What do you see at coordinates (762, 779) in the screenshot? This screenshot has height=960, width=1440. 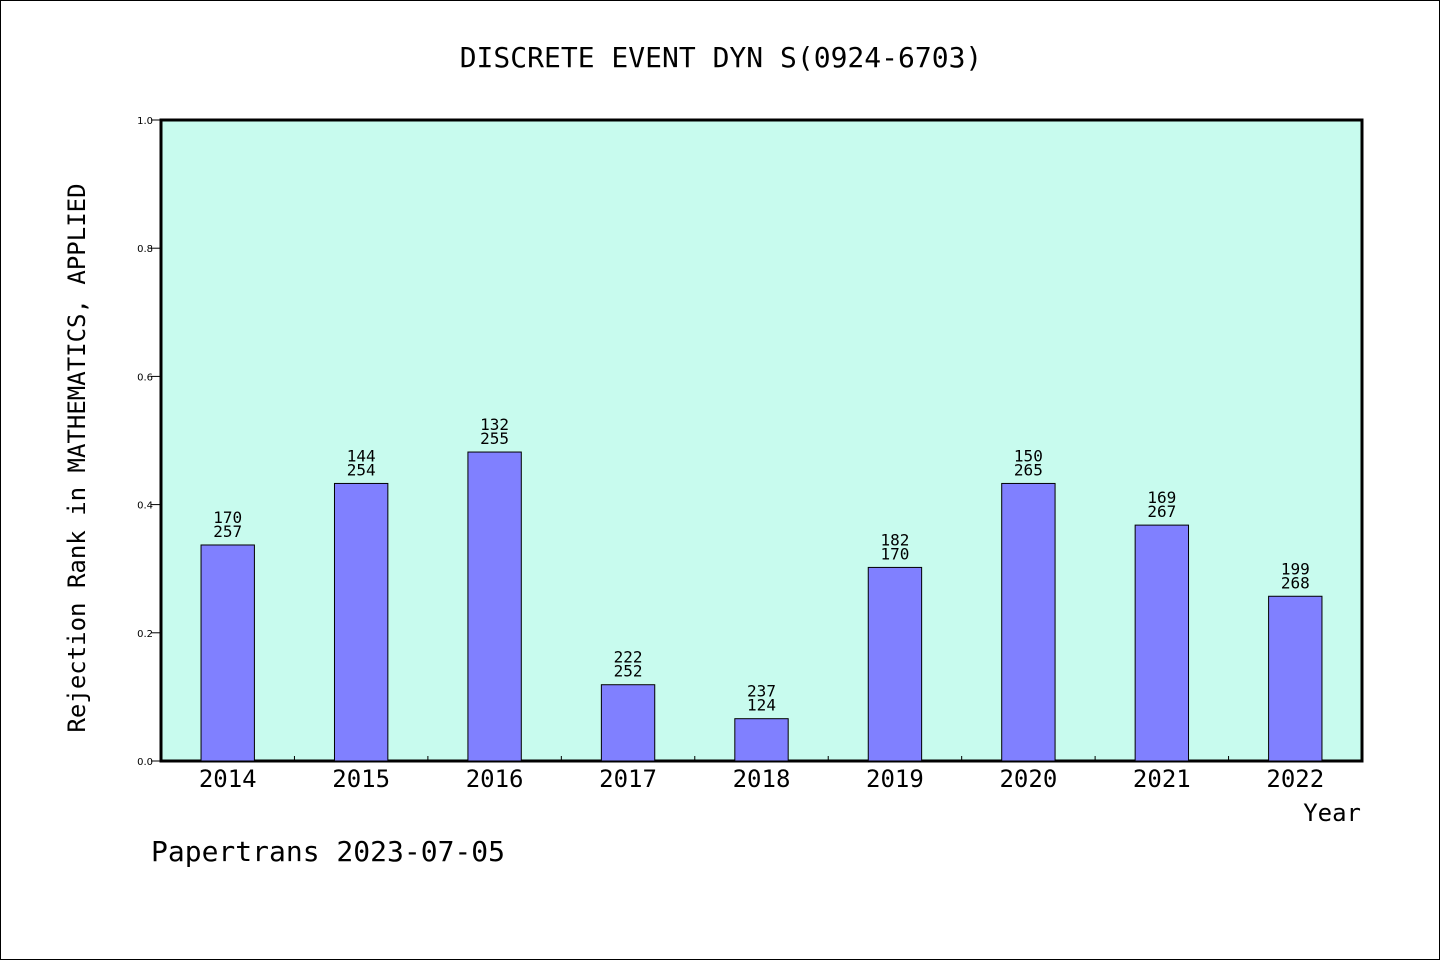 I see `x-tick-label: 2018` at bounding box center [762, 779].